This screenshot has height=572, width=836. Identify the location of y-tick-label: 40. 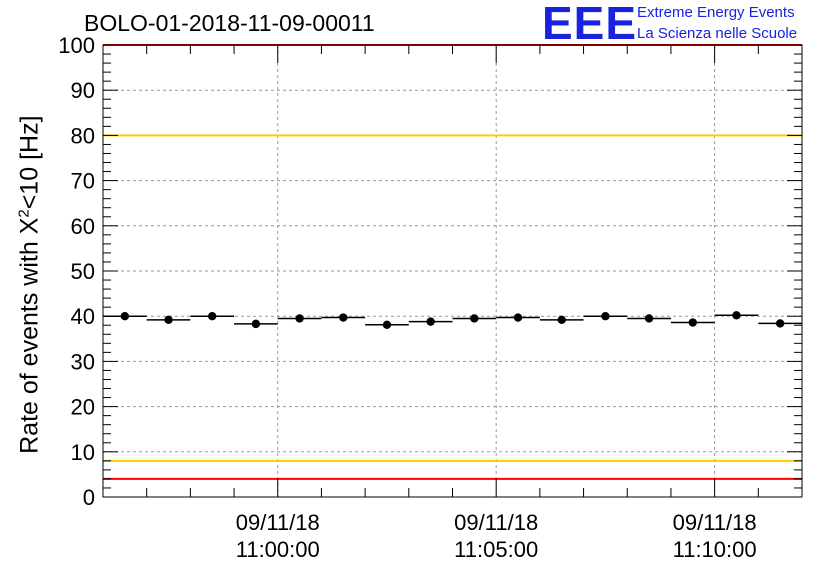
(83, 316).